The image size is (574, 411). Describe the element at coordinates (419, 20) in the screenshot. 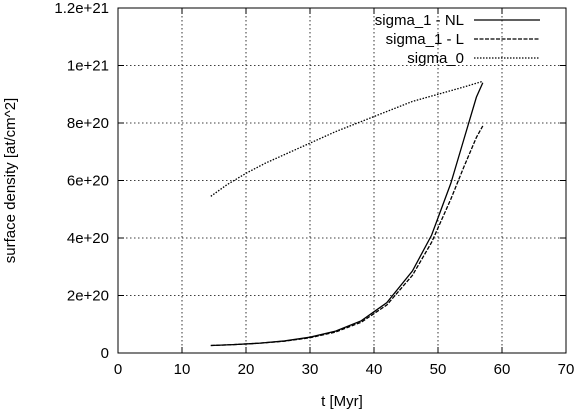

I see `legend-label: sigma_1 - NL` at that location.